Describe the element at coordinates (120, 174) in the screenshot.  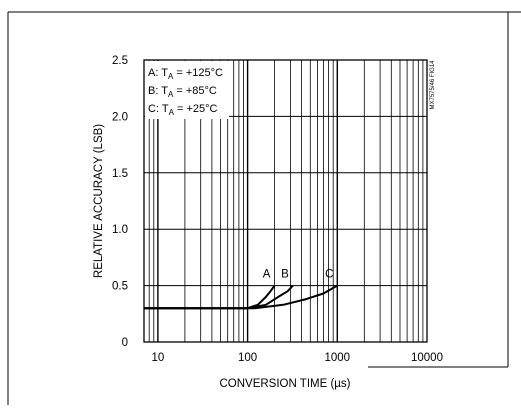
I see `y-tick-label: 1.5` at that location.